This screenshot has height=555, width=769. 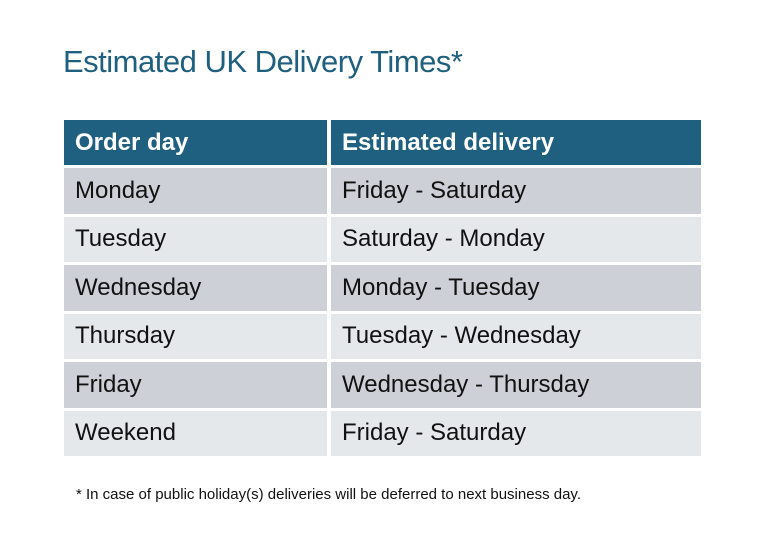 I want to click on header-estimated-delivery: Estimated delivery, so click(x=516, y=142).